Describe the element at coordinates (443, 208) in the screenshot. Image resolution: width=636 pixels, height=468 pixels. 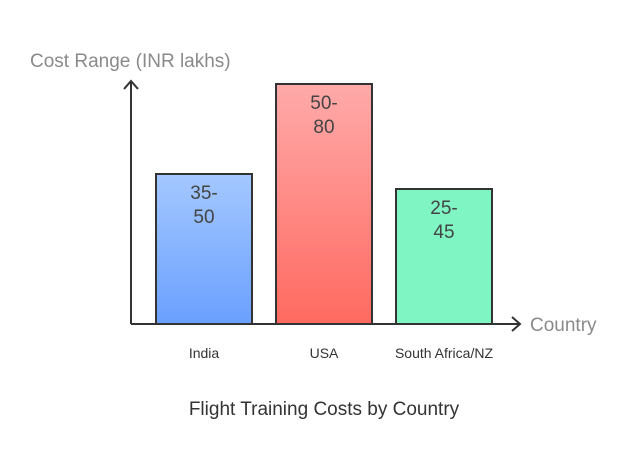
I see `value-label-south-africa-nz-low: 25-` at that location.